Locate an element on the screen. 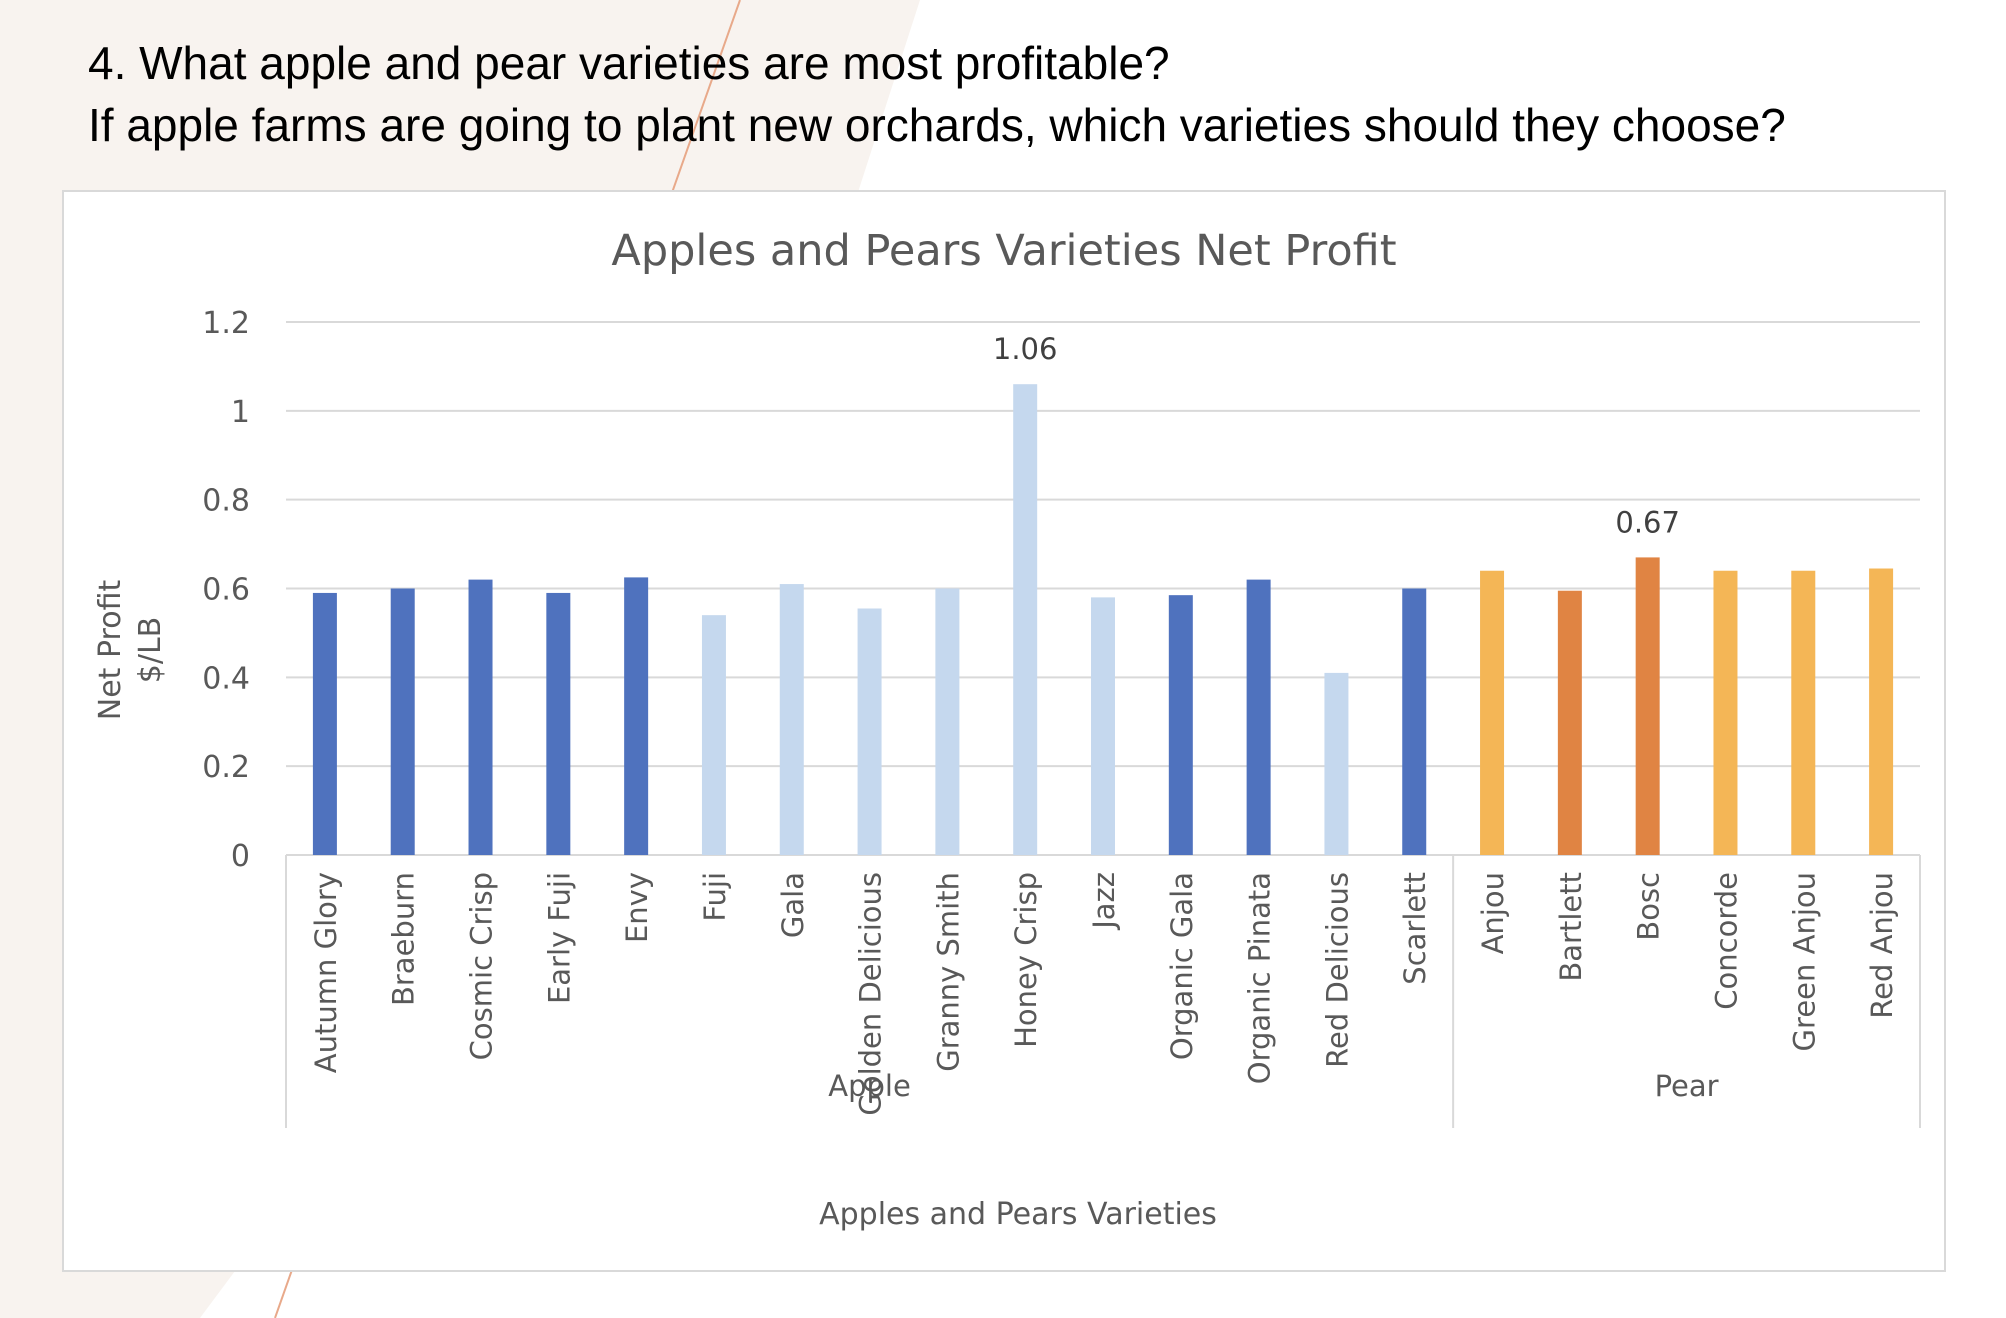 This screenshot has width=2006, height=1318. bar-anjou is located at coordinates (1492, 712).